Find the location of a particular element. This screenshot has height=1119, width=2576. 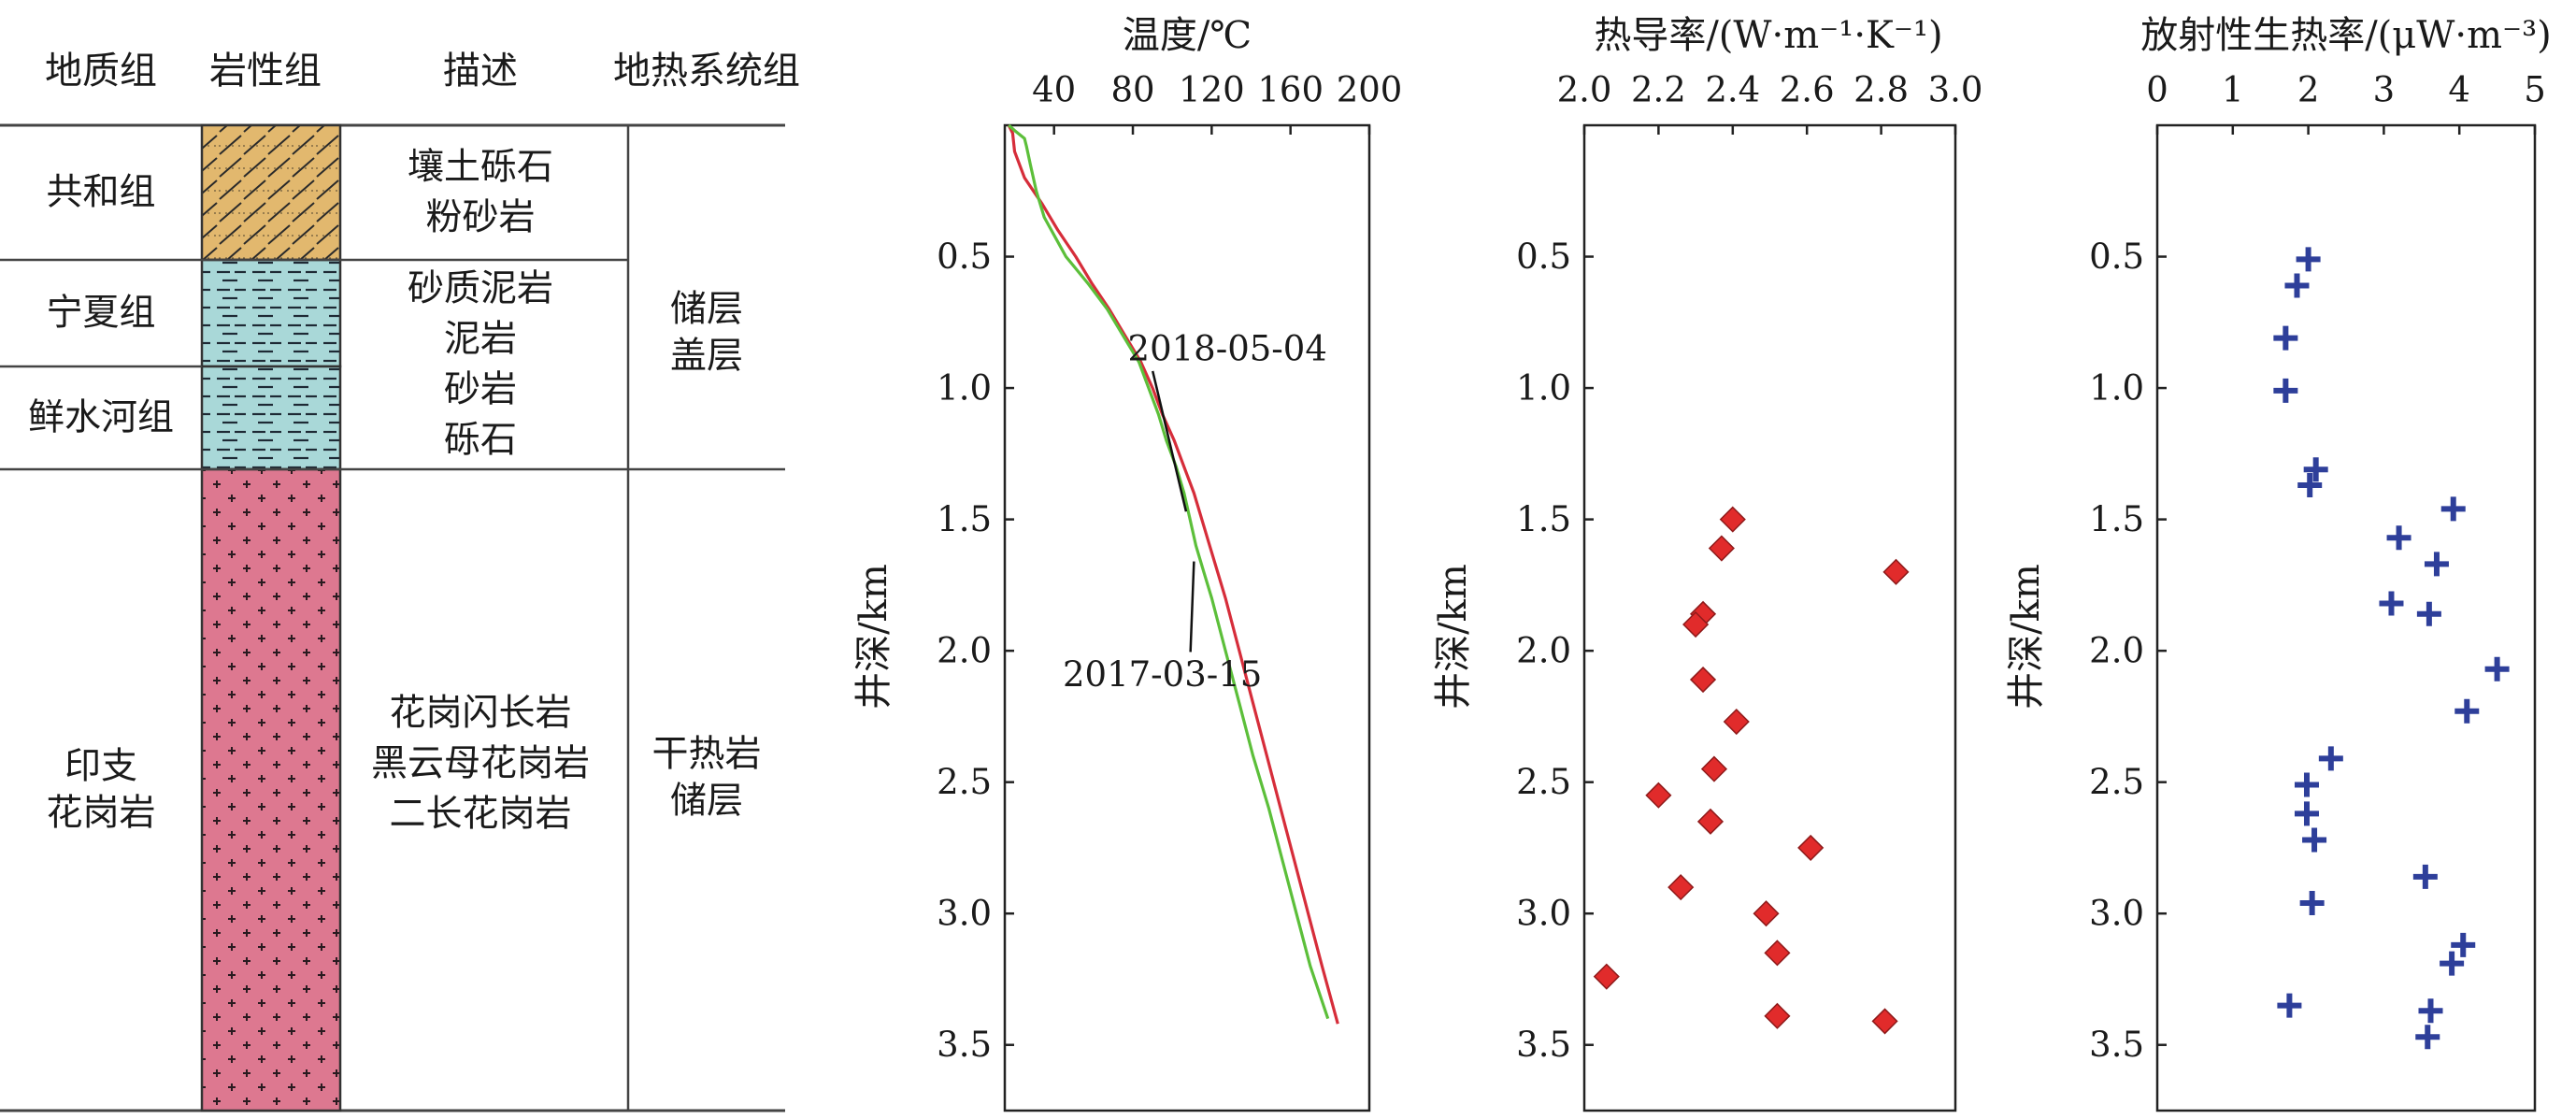

y-tick-label-1-0: 0.5 is located at coordinates (1543, 257).